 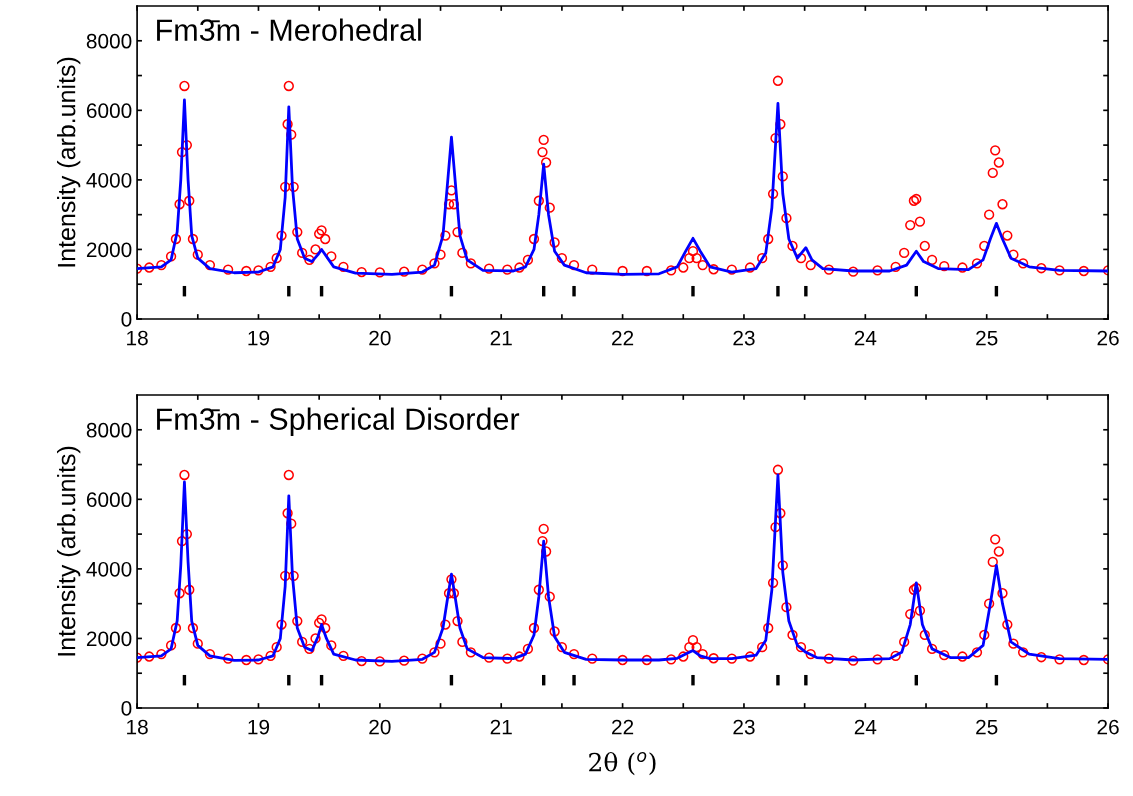 What do you see at coordinates (338, 421) in the screenshot?
I see `chart-title: Fm3̄m - Spherical Disorder` at bounding box center [338, 421].